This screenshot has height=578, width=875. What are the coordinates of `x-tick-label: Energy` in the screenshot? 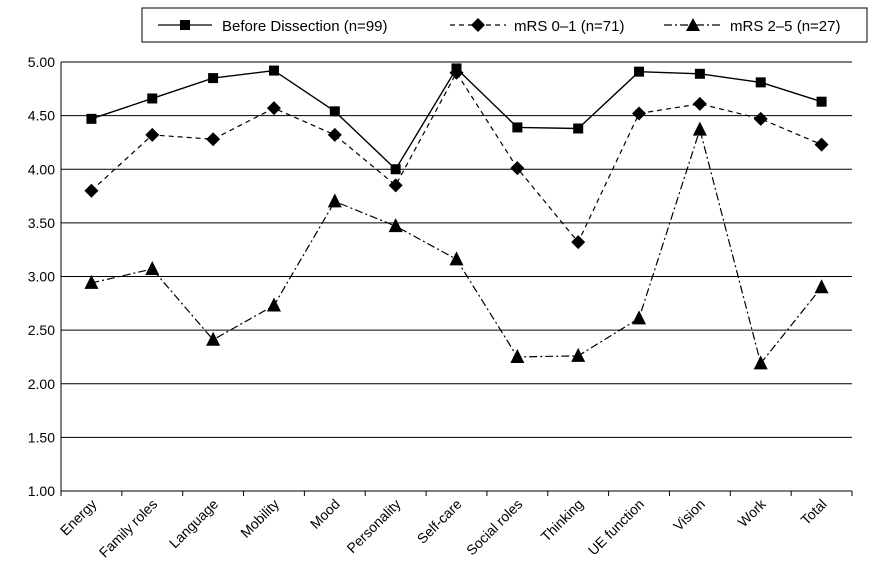 It's located at (78, 517).